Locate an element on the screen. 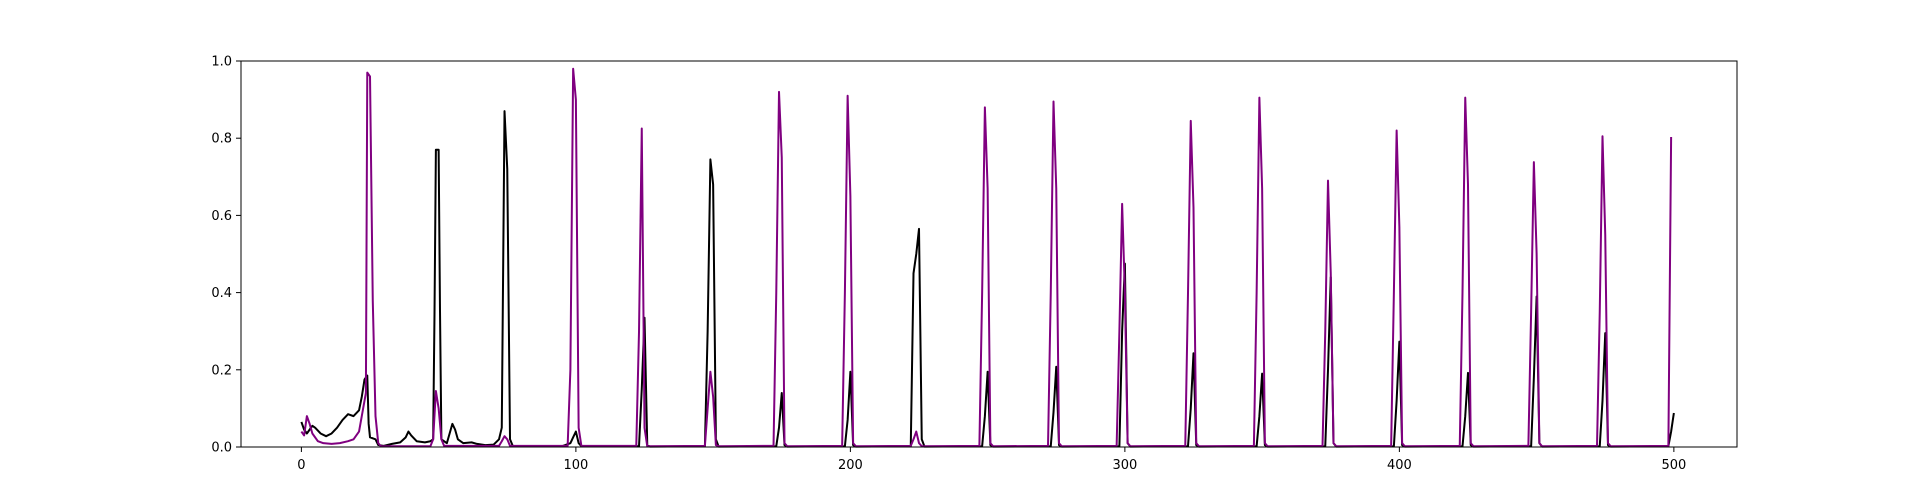  x-tick-label: 500 is located at coordinates (1673, 465).